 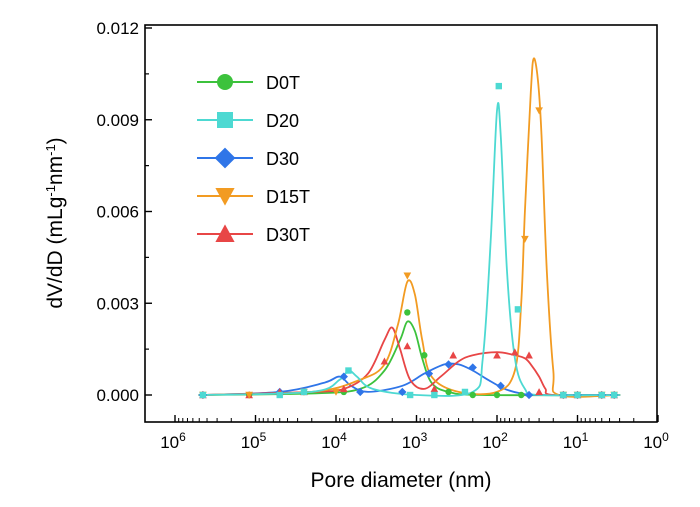 I want to click on y-tick-label: 0.003, so click(x=117, y=303).